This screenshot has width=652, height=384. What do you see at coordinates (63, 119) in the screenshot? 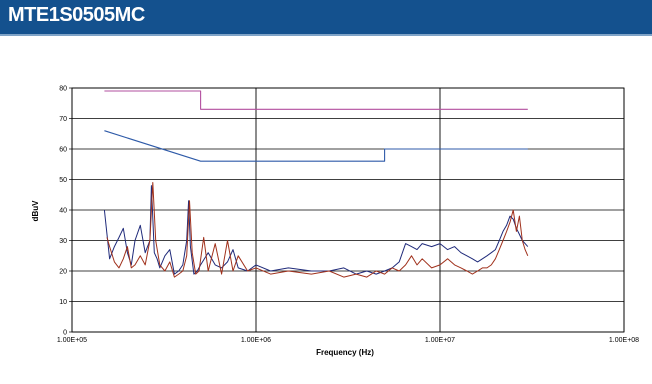
I see `y-tick-label: 70` at bounding box center [63, 119].